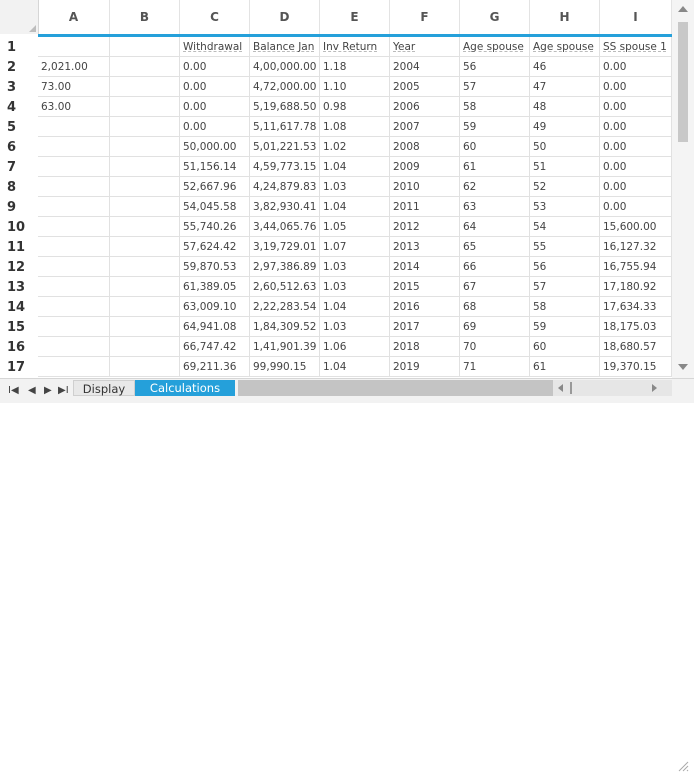  Describe the element at coordinates (636, 227) in the screenshot. I see `cell-i10: 15,600.00` at that location.